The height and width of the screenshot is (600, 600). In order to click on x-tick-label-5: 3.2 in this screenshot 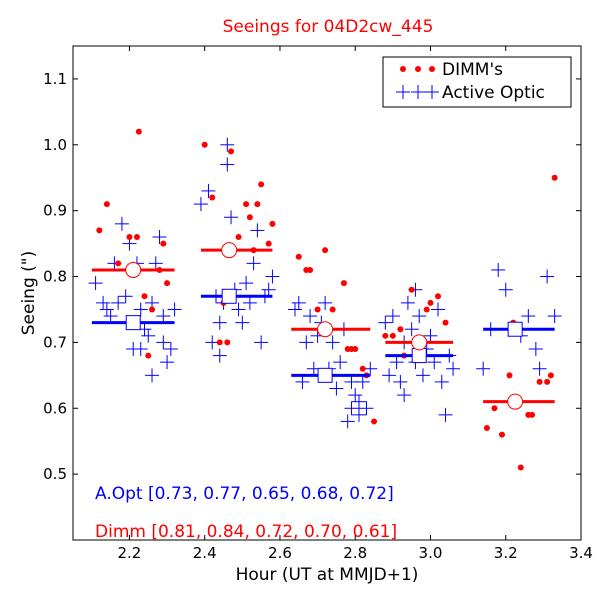, I will do `click(506, 553)`.